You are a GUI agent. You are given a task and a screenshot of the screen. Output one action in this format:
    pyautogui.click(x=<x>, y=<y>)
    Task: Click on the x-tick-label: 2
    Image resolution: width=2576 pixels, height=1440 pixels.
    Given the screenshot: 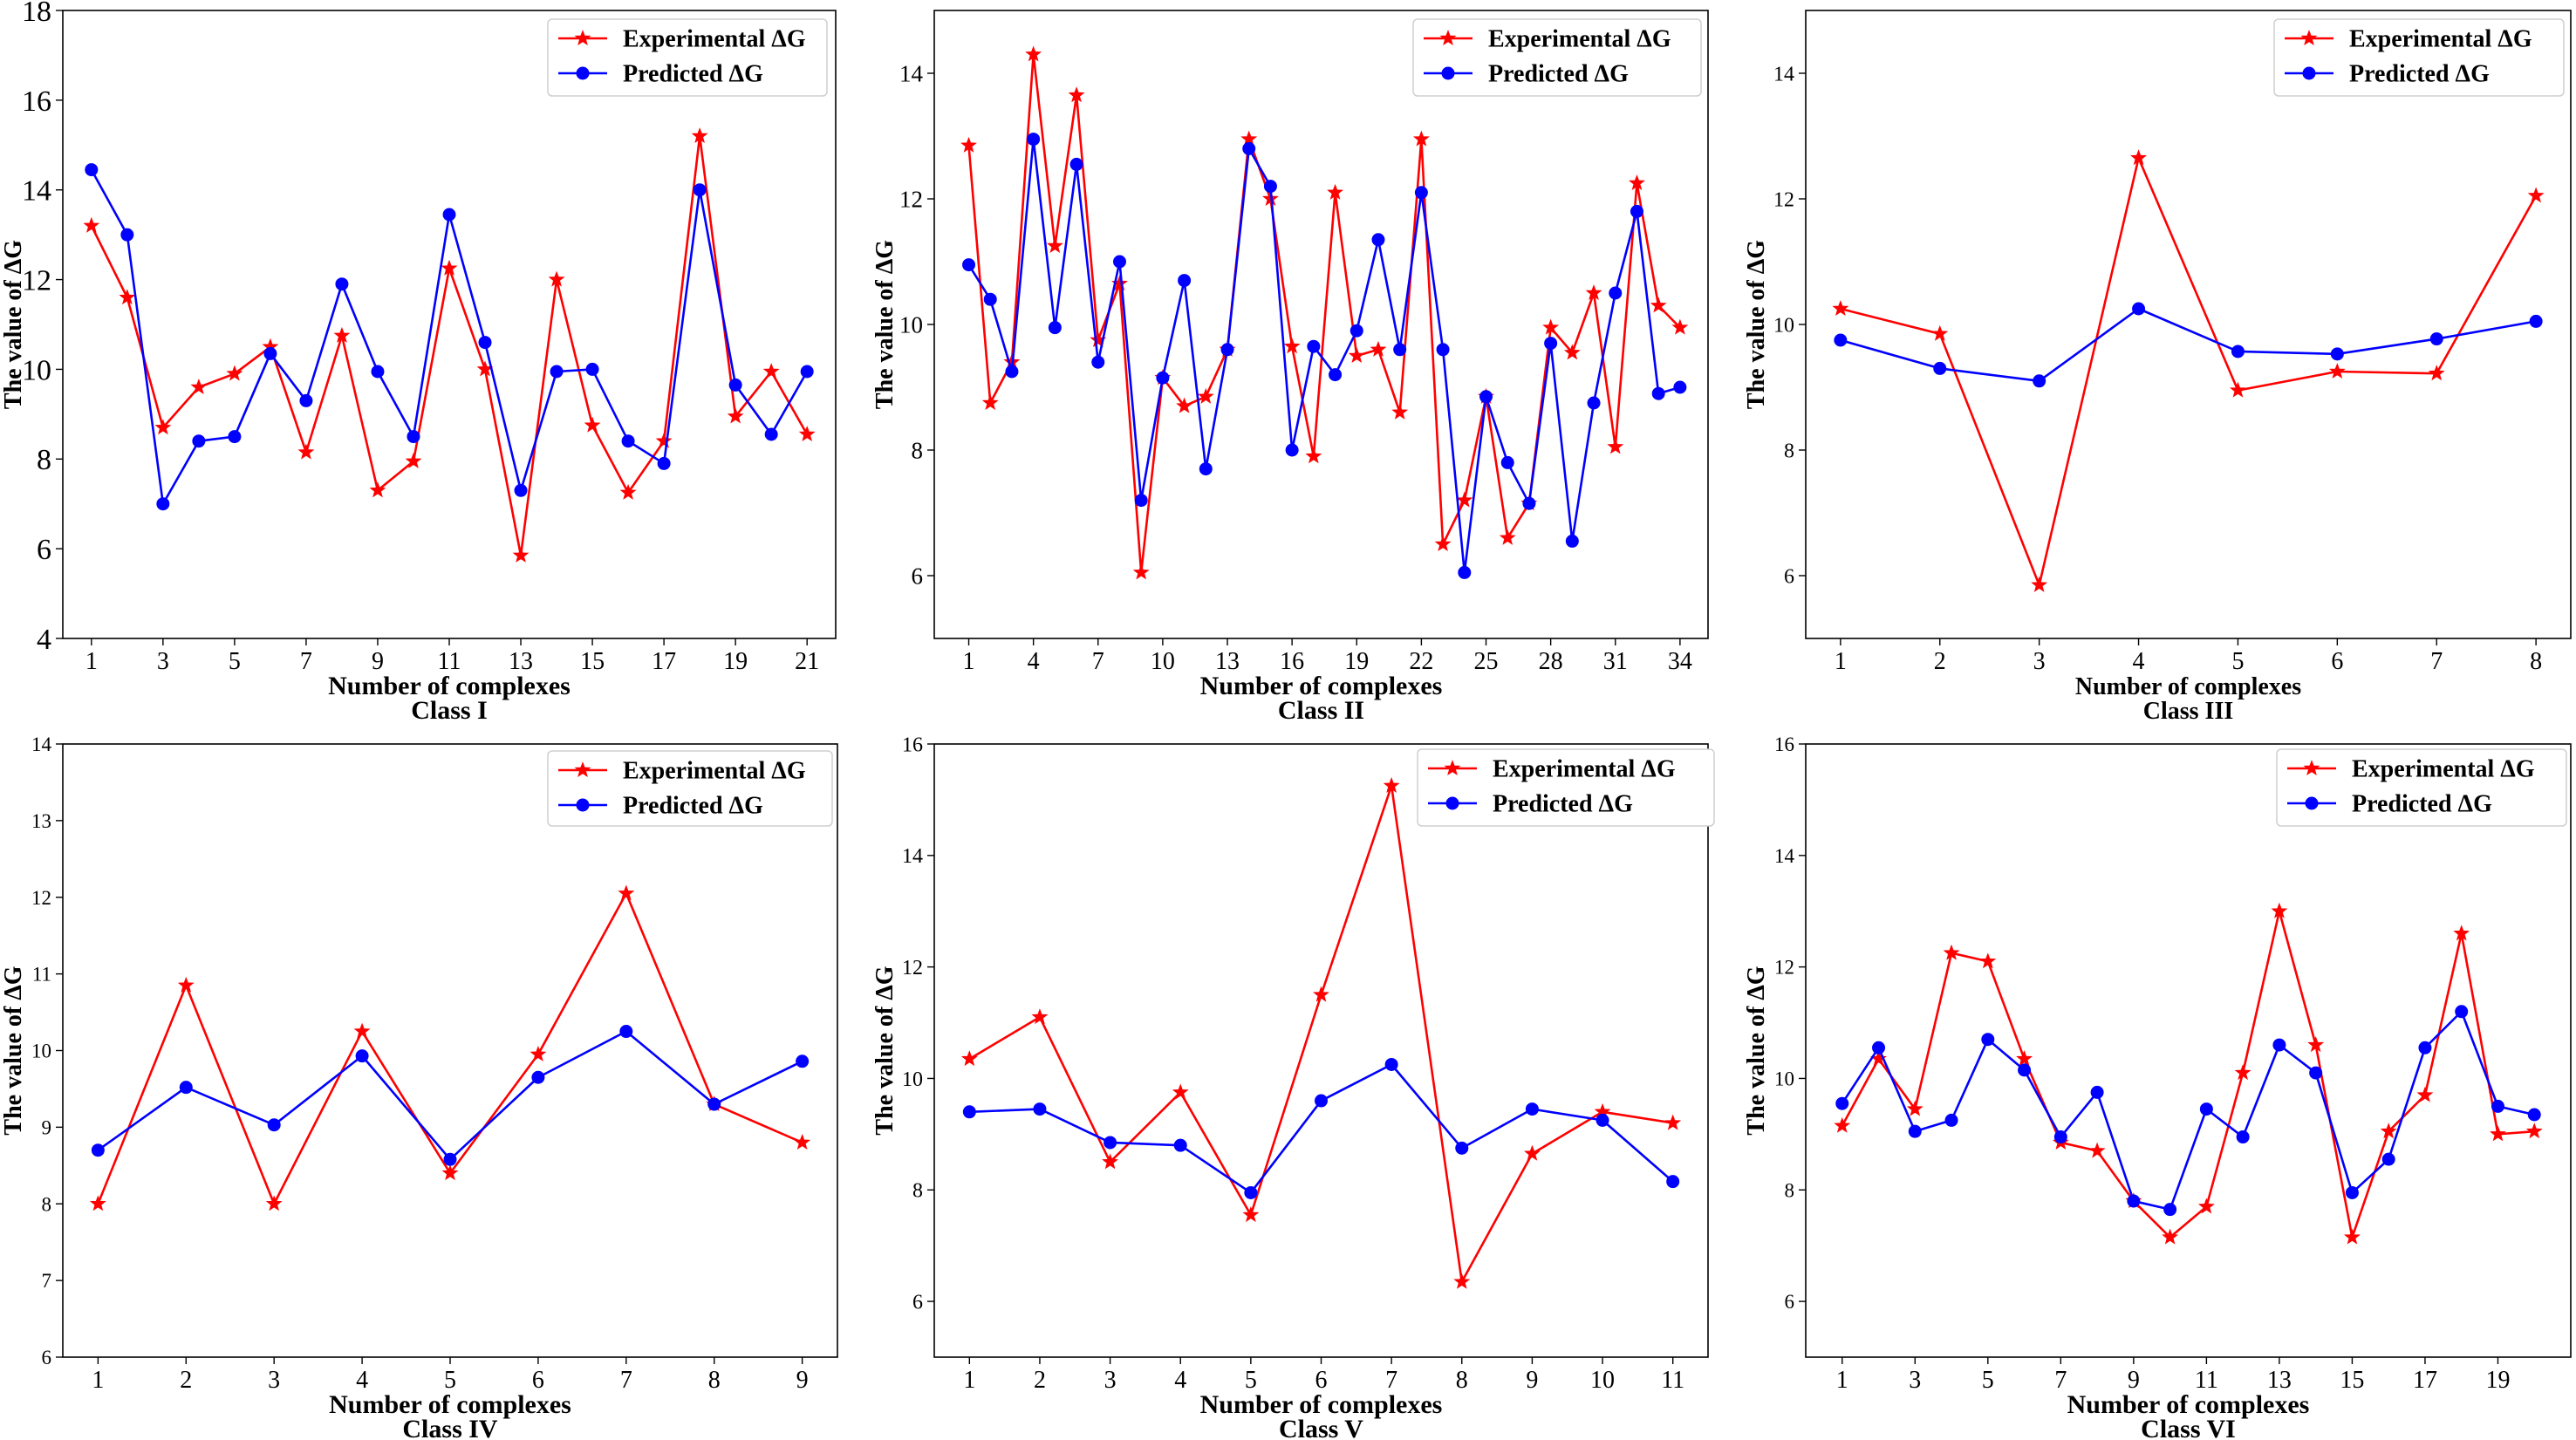 What is the action you would take?
    pyautogui.click(x=1040, y=1380)
    